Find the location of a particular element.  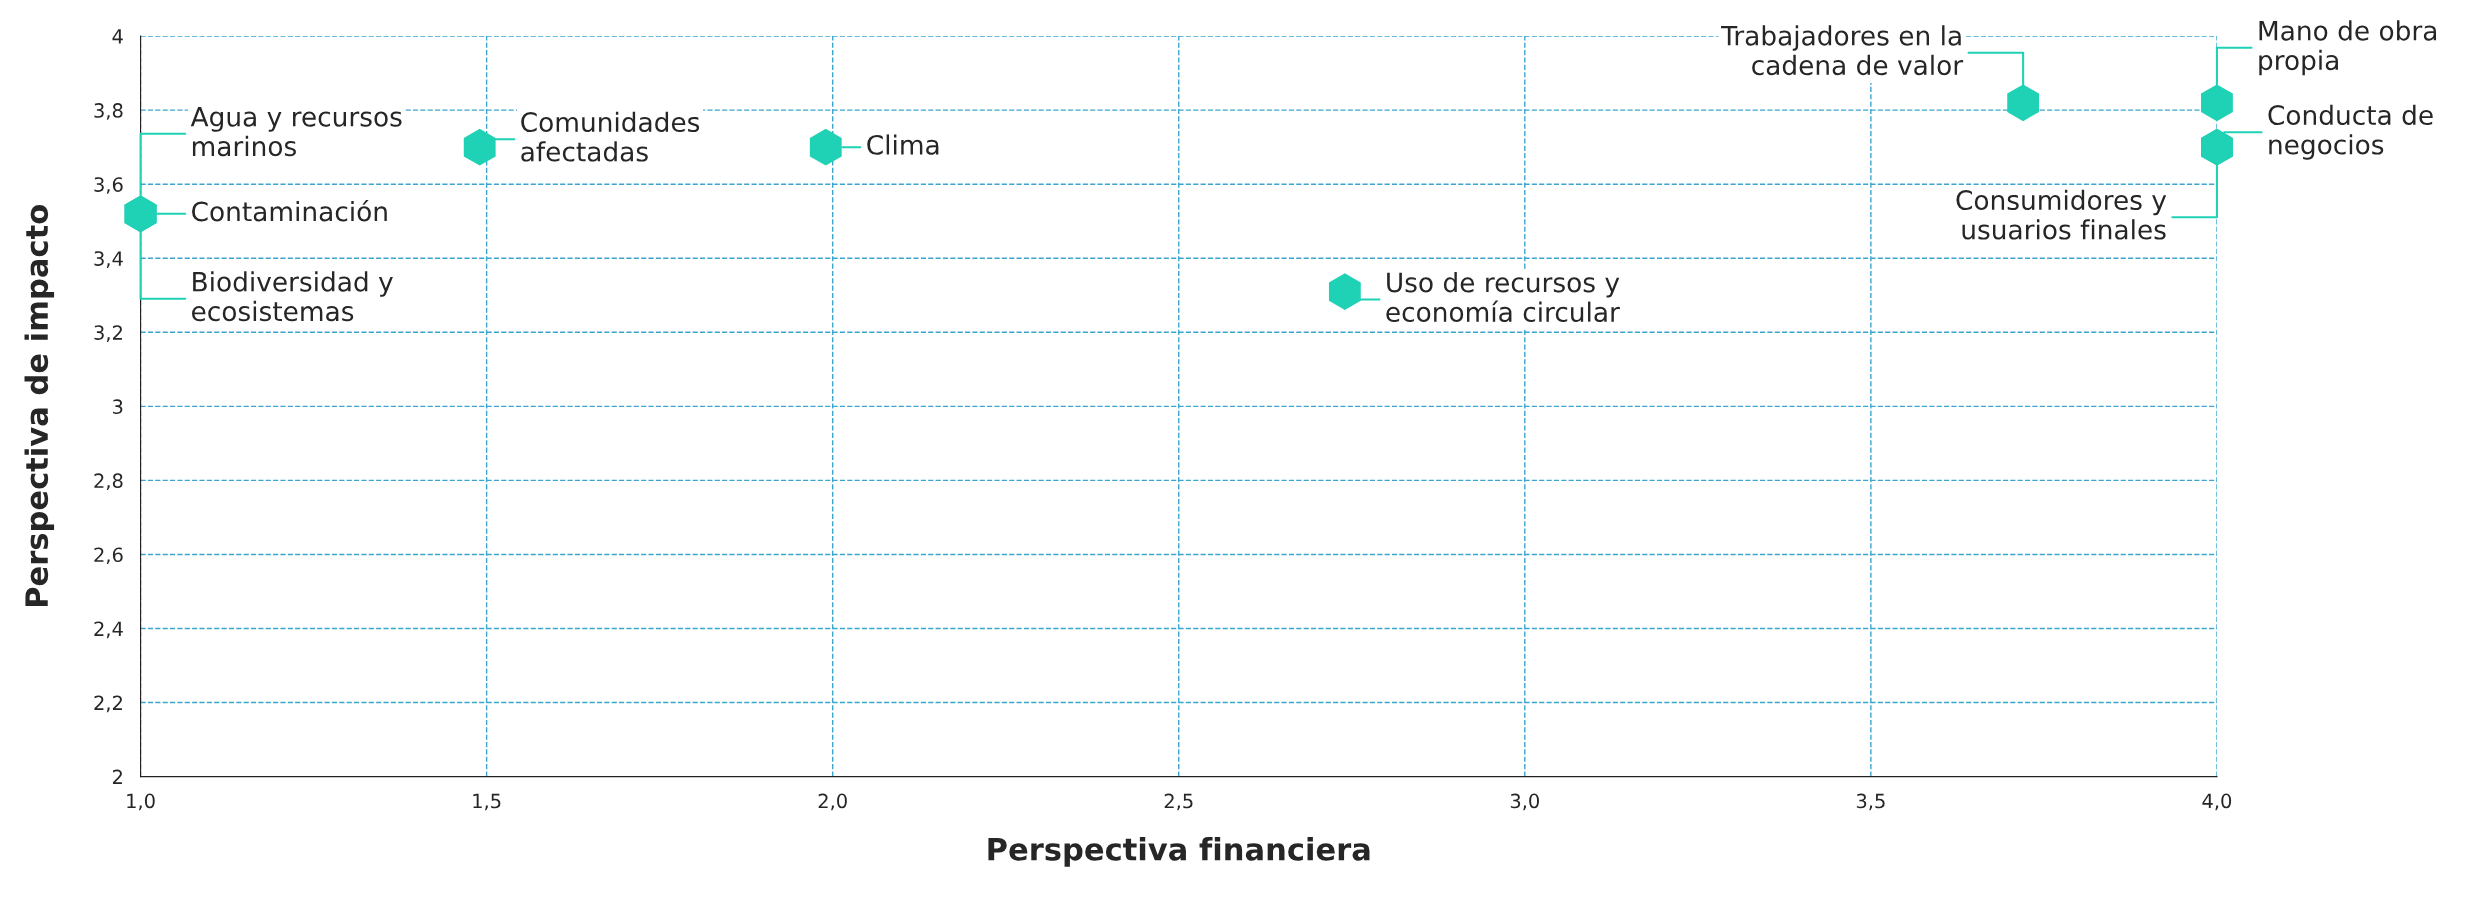

x-tick-label: 1,0 is located at coordinates (141, 802).